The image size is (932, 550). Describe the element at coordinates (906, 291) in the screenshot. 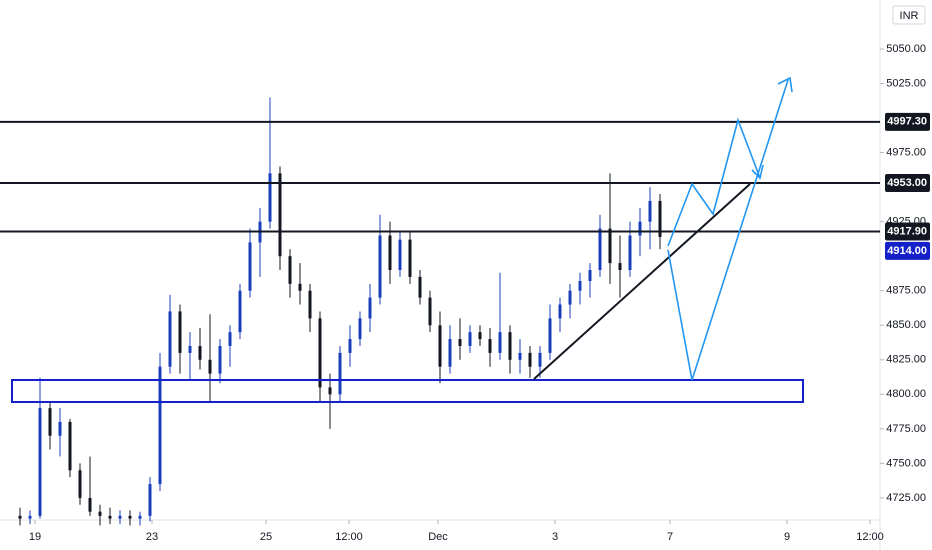

I see `y-tick-label: 4875.00` at that location.